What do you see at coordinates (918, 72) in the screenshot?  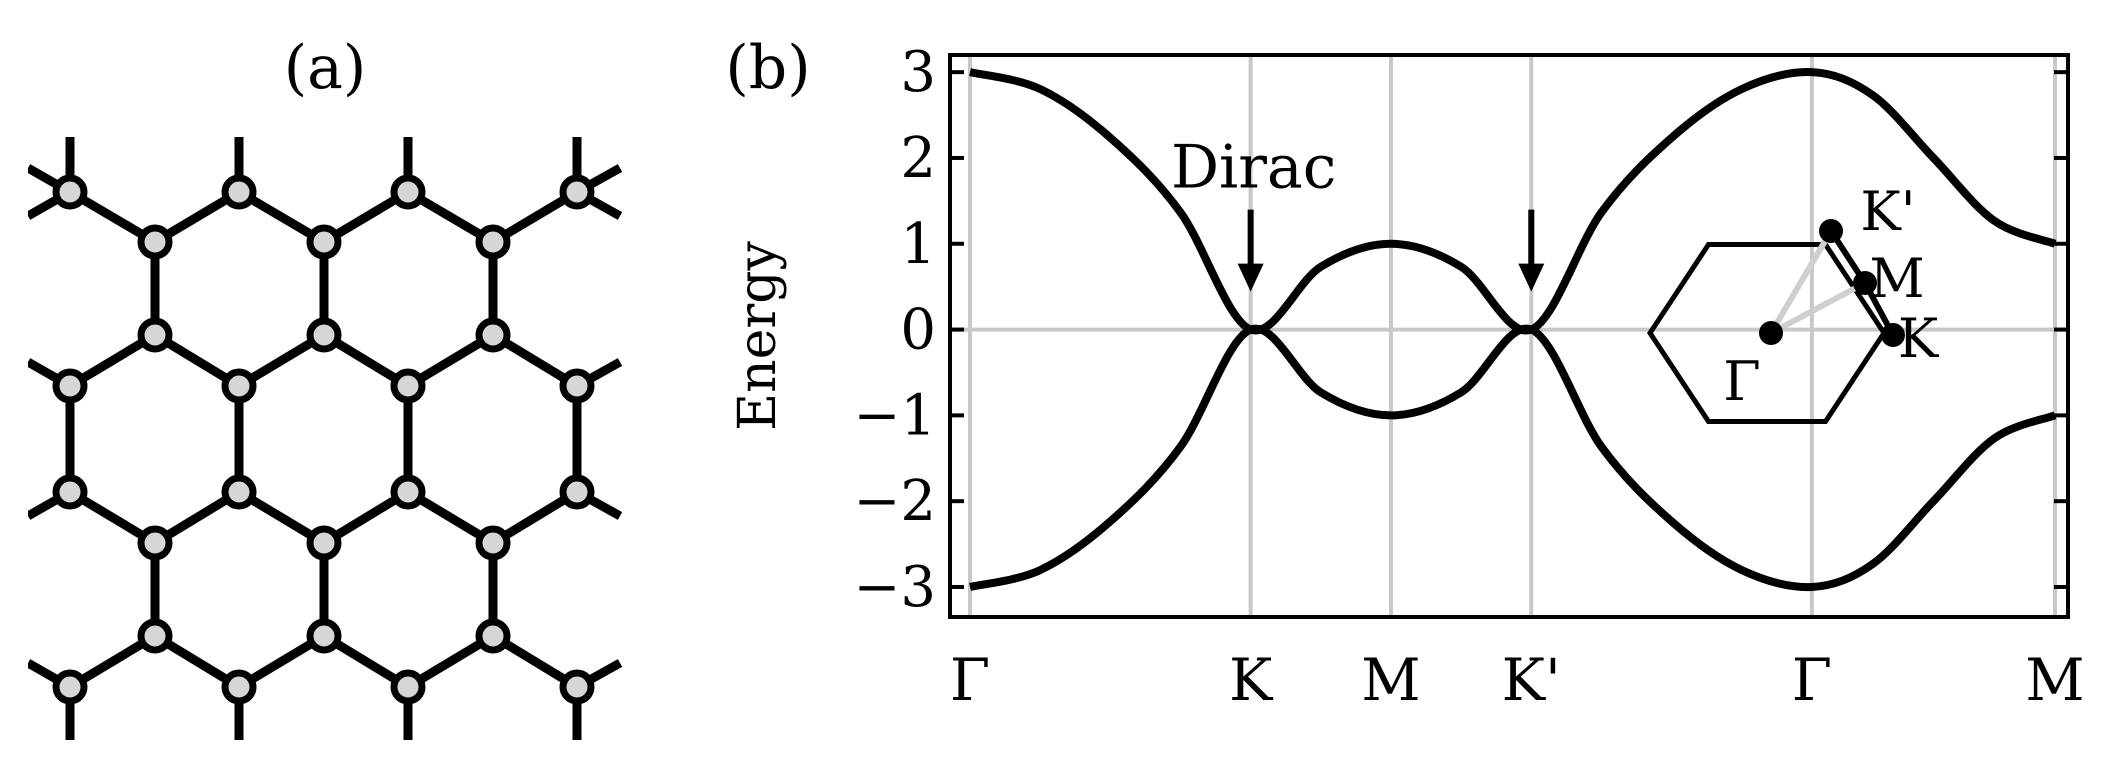 I see `y-tick-label: 3` at bounding box center [918, 72].